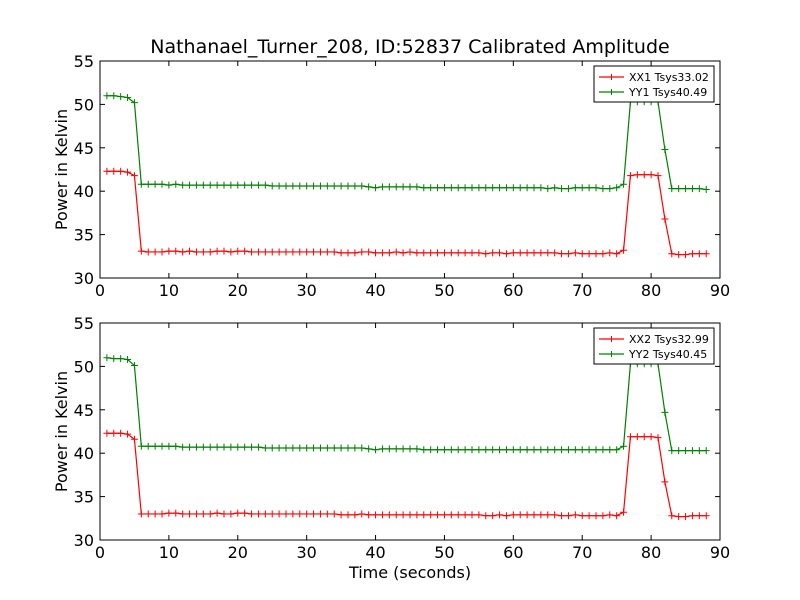 Image resolution: width=800 pixels, height=600 pixels. What do you see at coordinates (306, 552) in the screenshot?
I see `x-tick-label: 30` at bounding box center [306, 552].